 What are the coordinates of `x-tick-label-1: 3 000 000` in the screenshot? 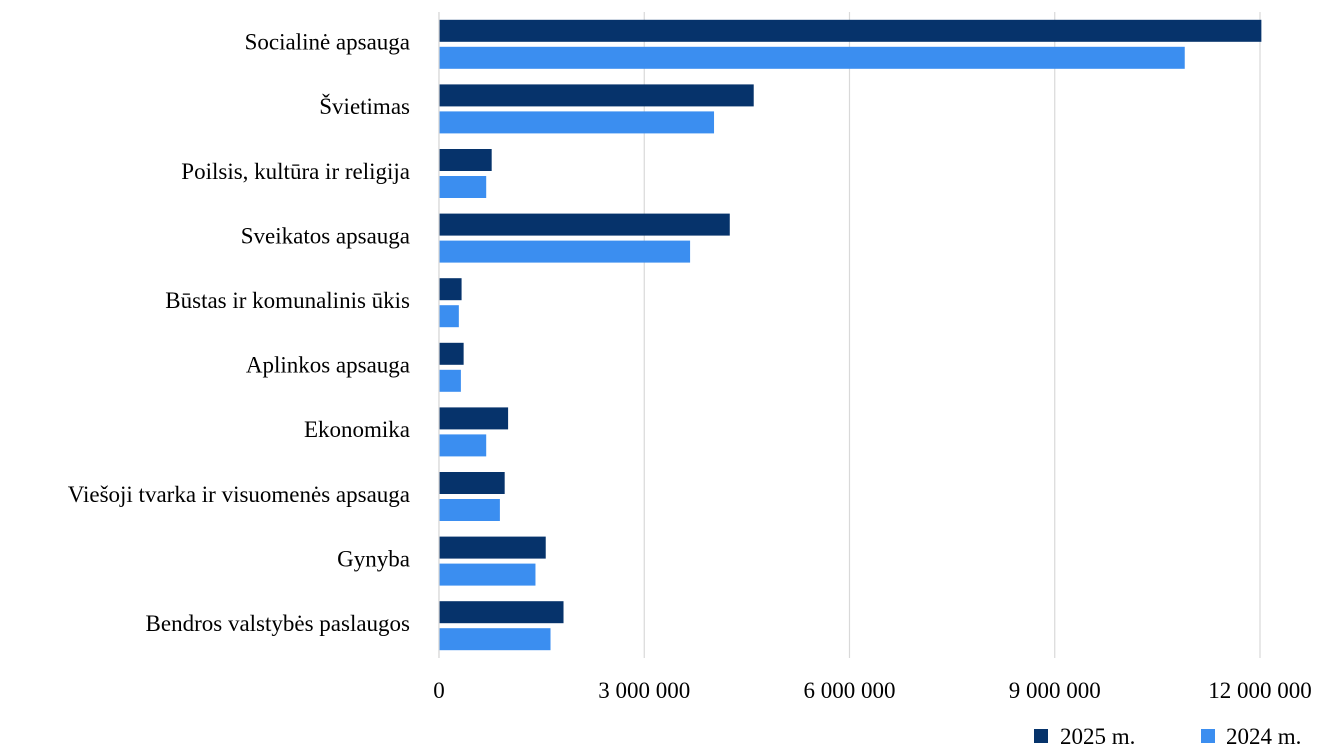 It's located at (644, 690).